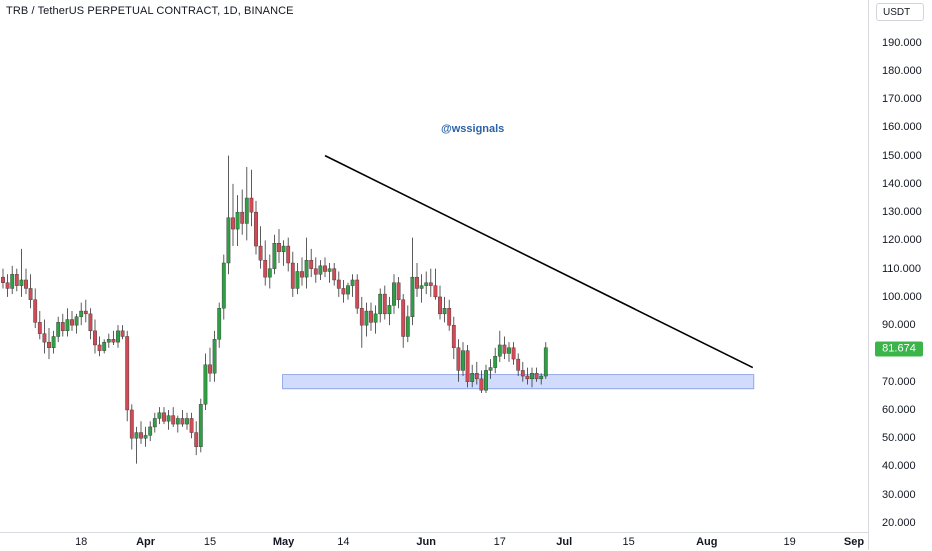  Describe the element at coordinates (902, 70) in the screenshot. I see `price-tick-label: 180.000` at that location.